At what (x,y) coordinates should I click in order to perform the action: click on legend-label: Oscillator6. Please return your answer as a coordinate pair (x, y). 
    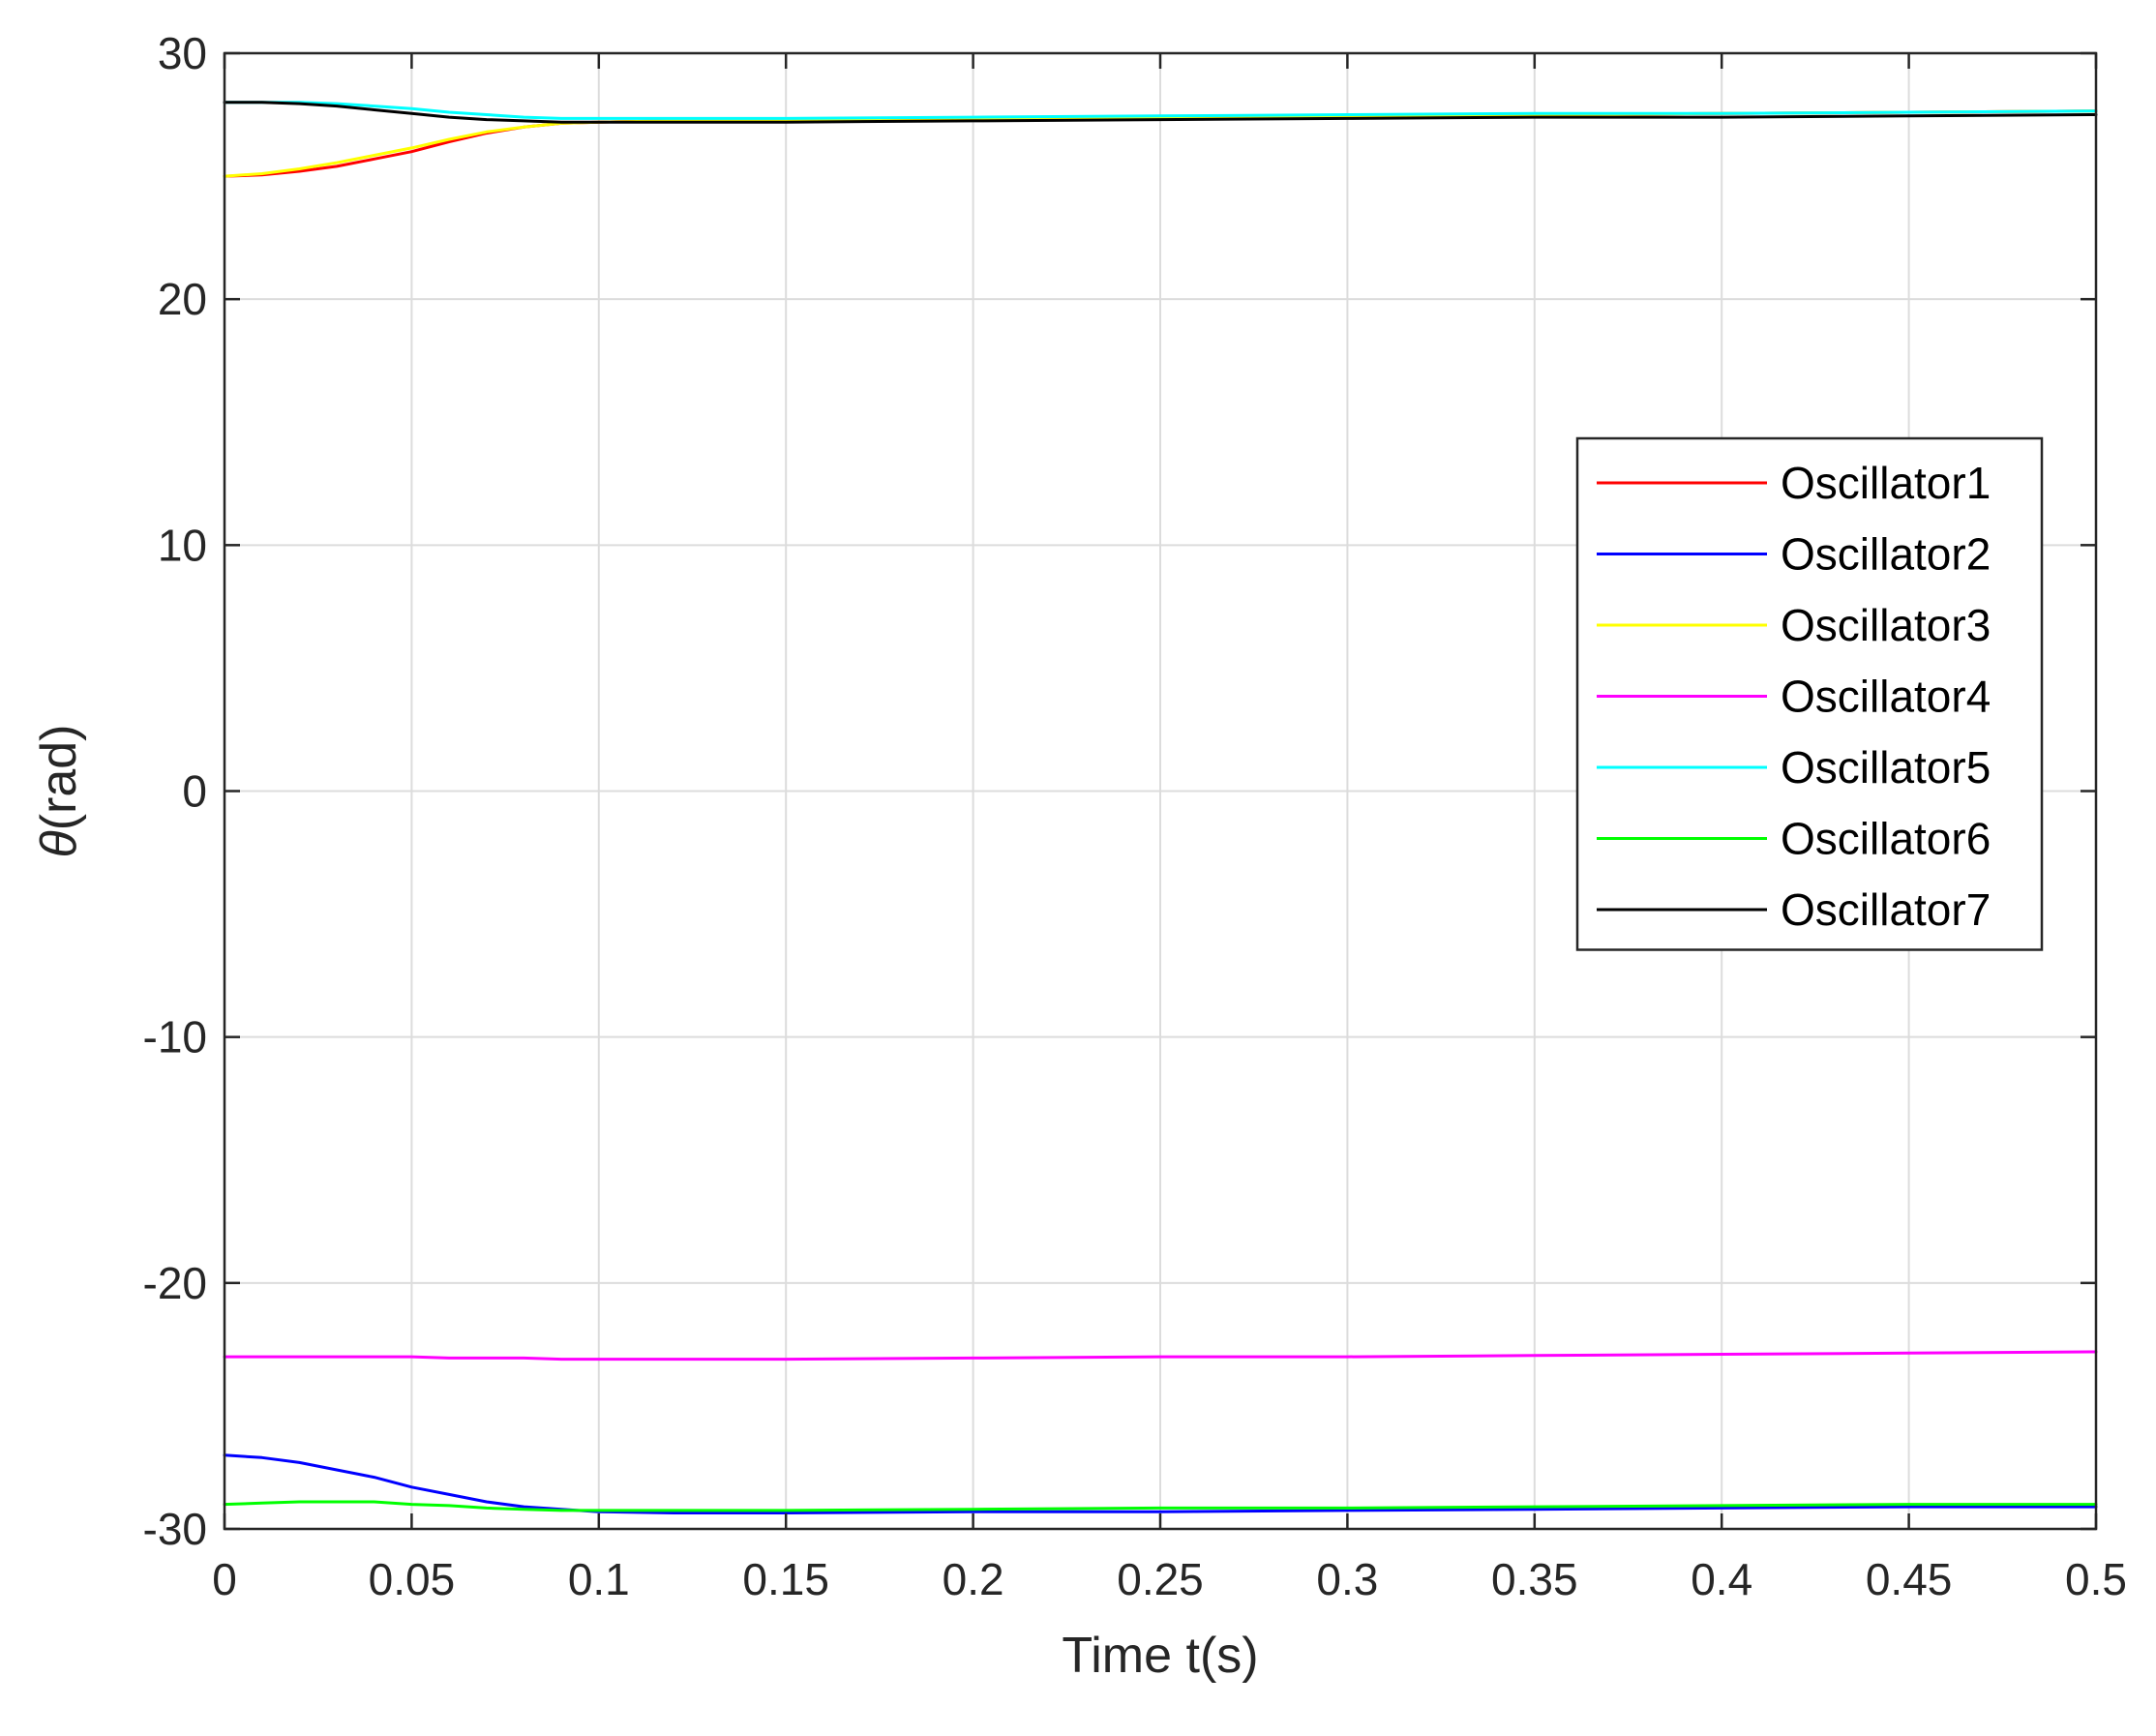
    Looking at the image, I should click on (1886, 839).